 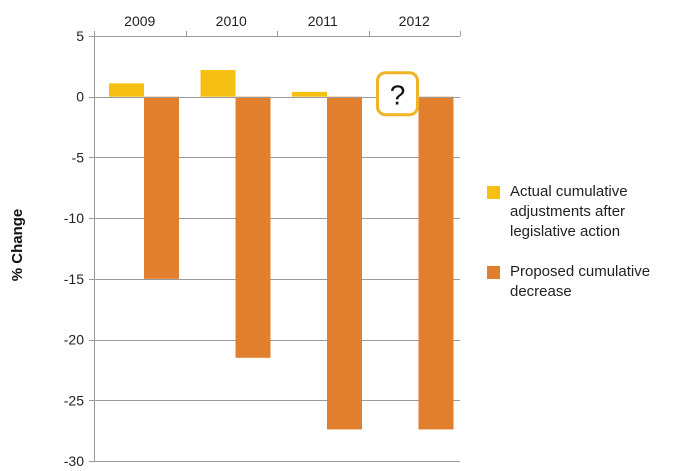 What do you see at coordinates (323, 21) in the screenshot?
I see `x-tick-label: 2011` at bounding box center [323, 21].